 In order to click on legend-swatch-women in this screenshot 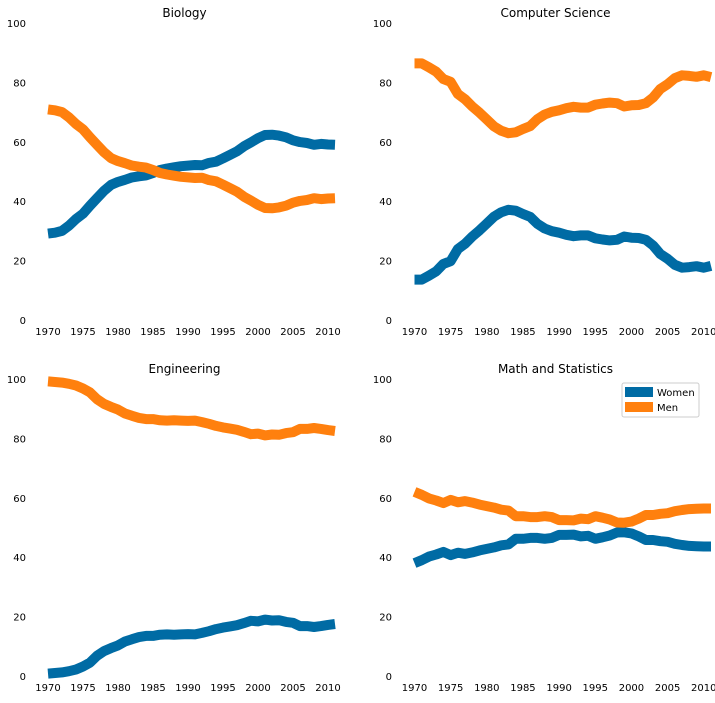, I will do `click(639, 392)`.